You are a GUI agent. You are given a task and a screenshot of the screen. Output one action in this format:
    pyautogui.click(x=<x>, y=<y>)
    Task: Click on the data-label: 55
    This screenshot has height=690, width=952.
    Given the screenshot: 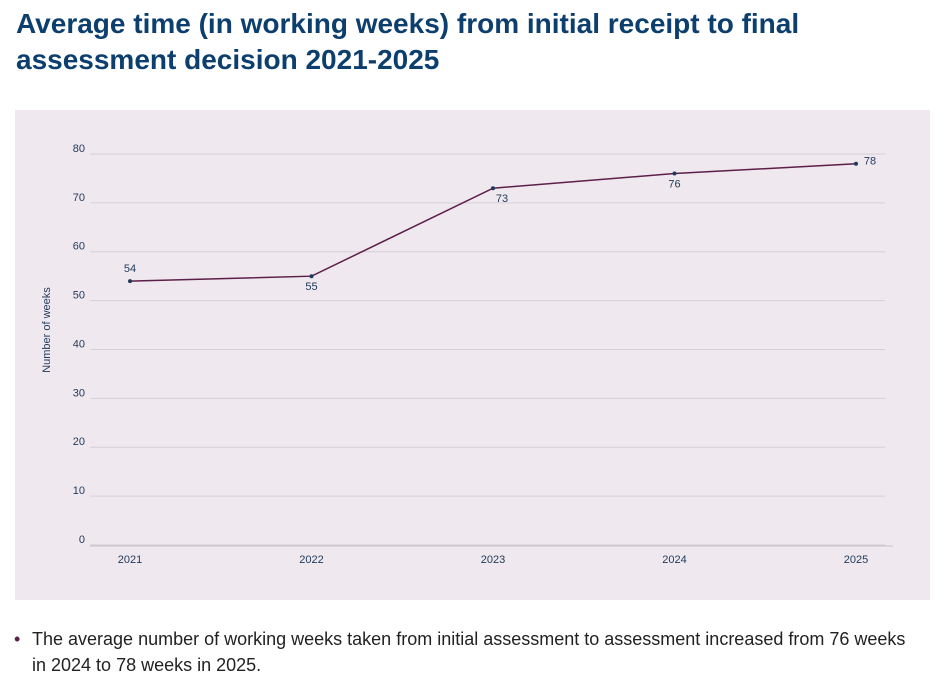 What is the action you would take?
    pyautogui.click(x=311, y=287)
    